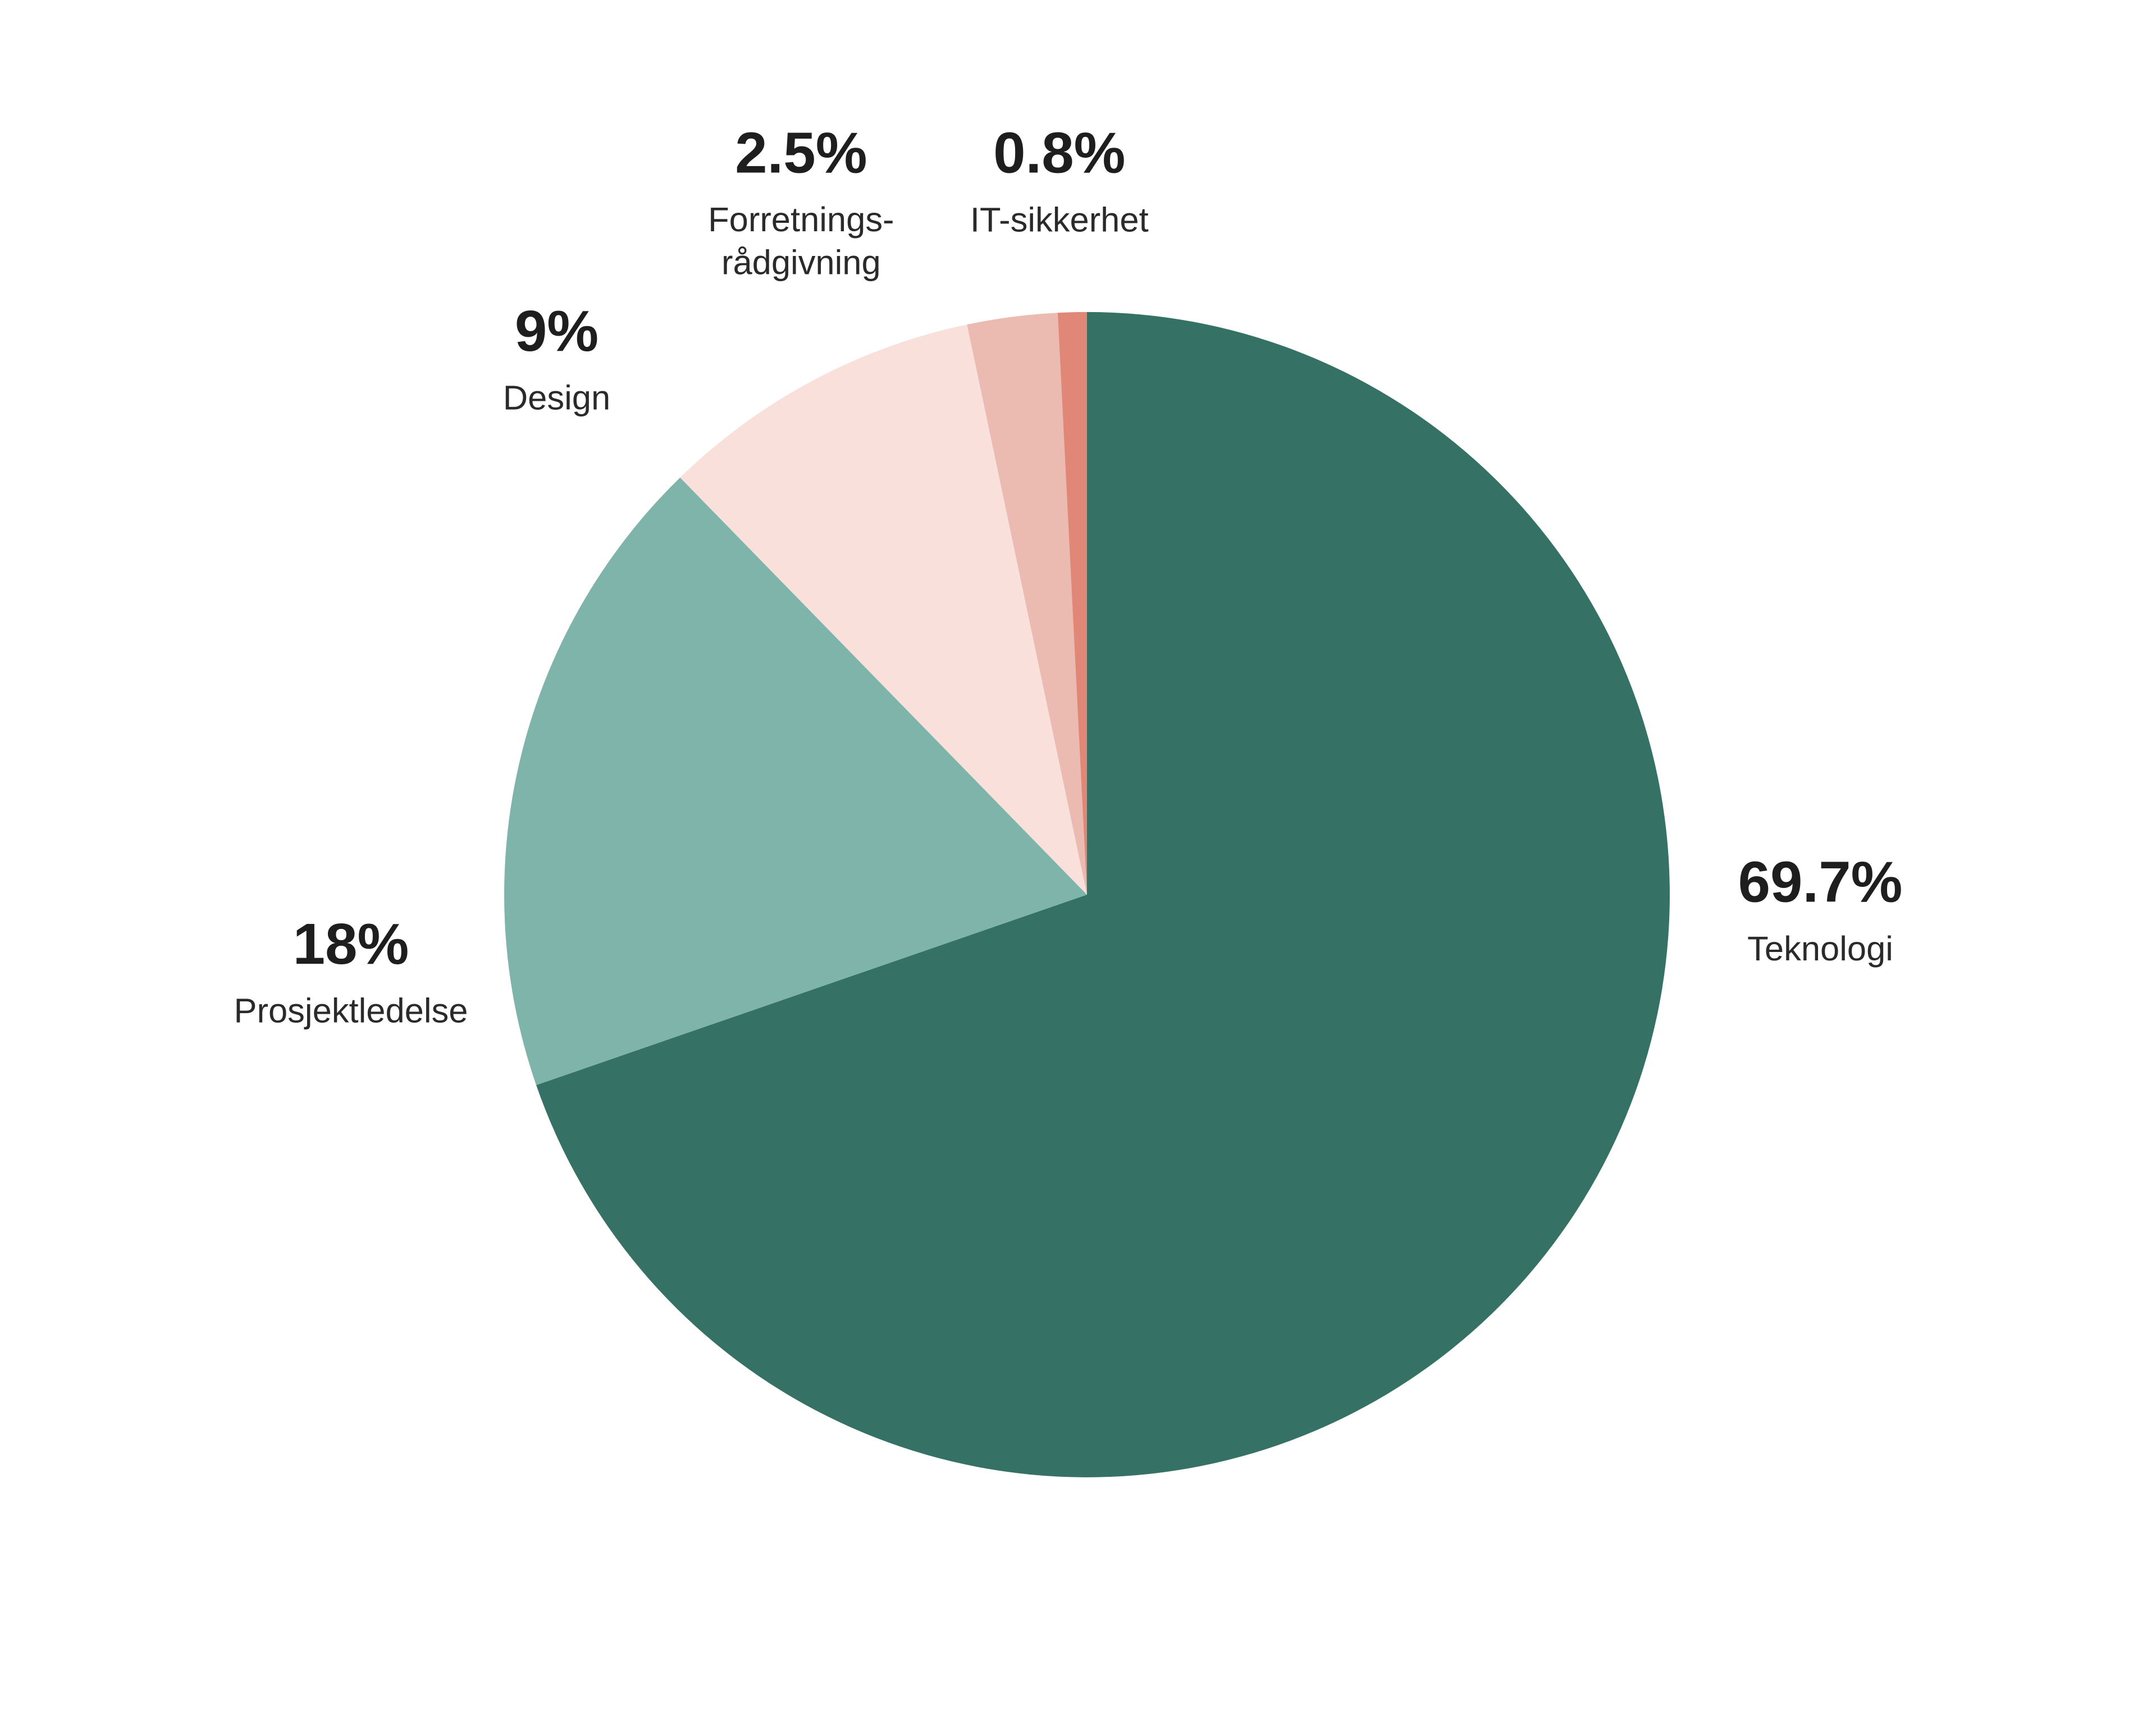 The height and width of the screenshot is (1712, 2156). What do you see at coordinates (1059, 152) in the screenshot?
I see `value-label: 0.8%` at bounding box center [1059, 152].